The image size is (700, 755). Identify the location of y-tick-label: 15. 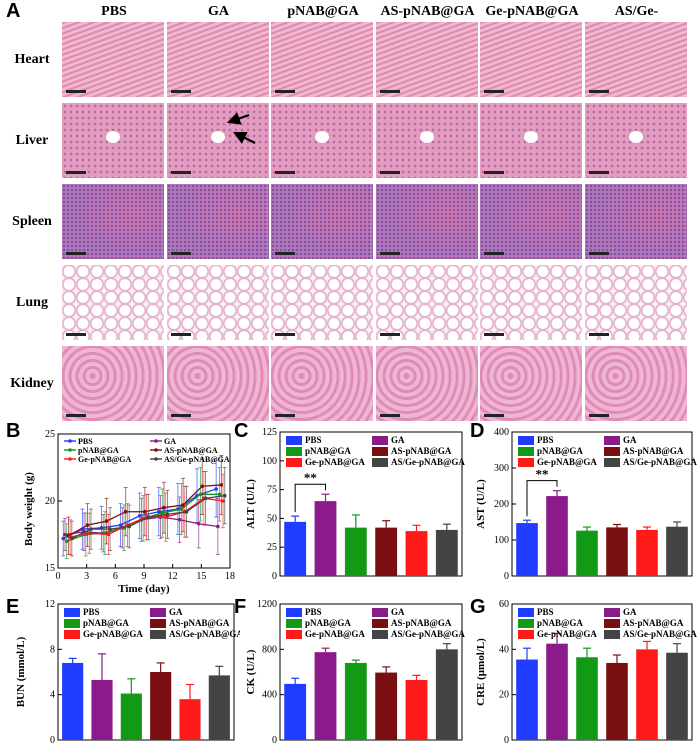
(50, 568).